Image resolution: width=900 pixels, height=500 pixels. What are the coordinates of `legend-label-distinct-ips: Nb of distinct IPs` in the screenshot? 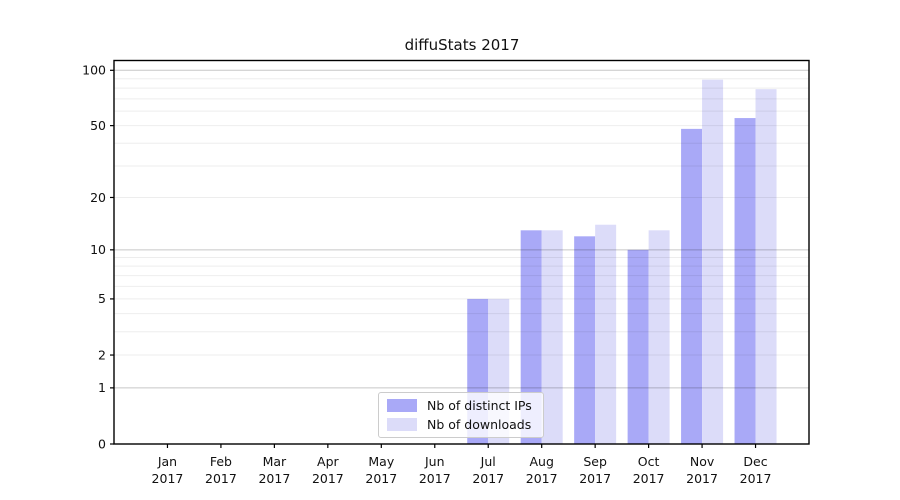 It's located at (479, 405).